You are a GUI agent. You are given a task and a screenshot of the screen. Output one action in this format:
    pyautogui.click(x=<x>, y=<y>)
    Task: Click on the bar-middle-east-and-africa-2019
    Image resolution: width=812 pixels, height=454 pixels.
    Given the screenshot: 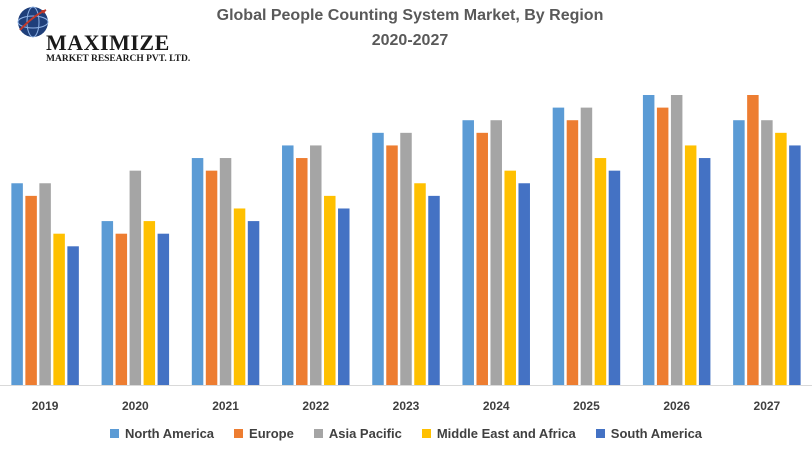 What is the action you would take?
    pyautogui.click(x=59, y=309)
    